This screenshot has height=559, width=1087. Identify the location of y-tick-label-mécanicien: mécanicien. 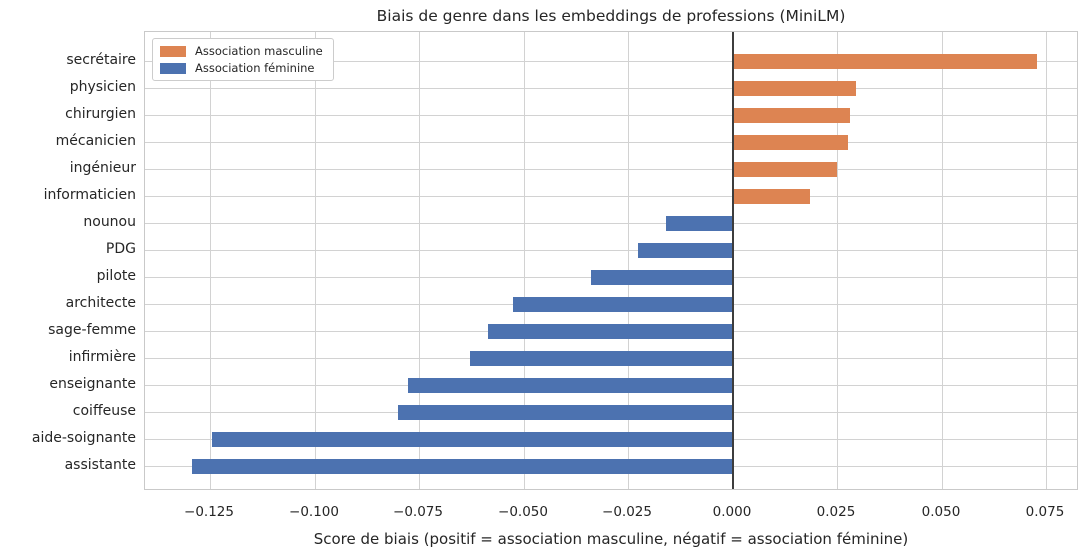
(95, 141).